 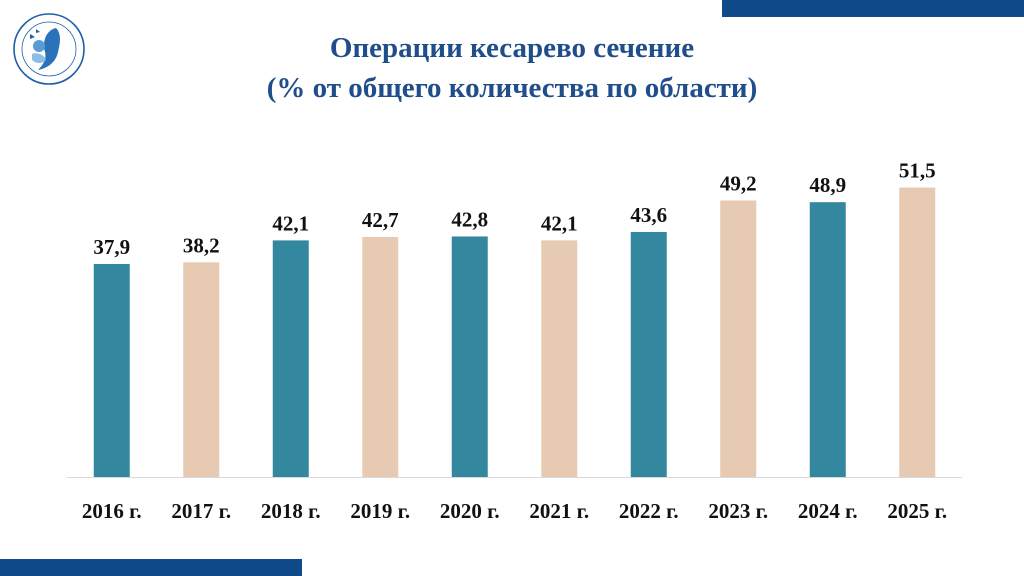 I want to click on top-accent-bar, so click(x=873, y=8).